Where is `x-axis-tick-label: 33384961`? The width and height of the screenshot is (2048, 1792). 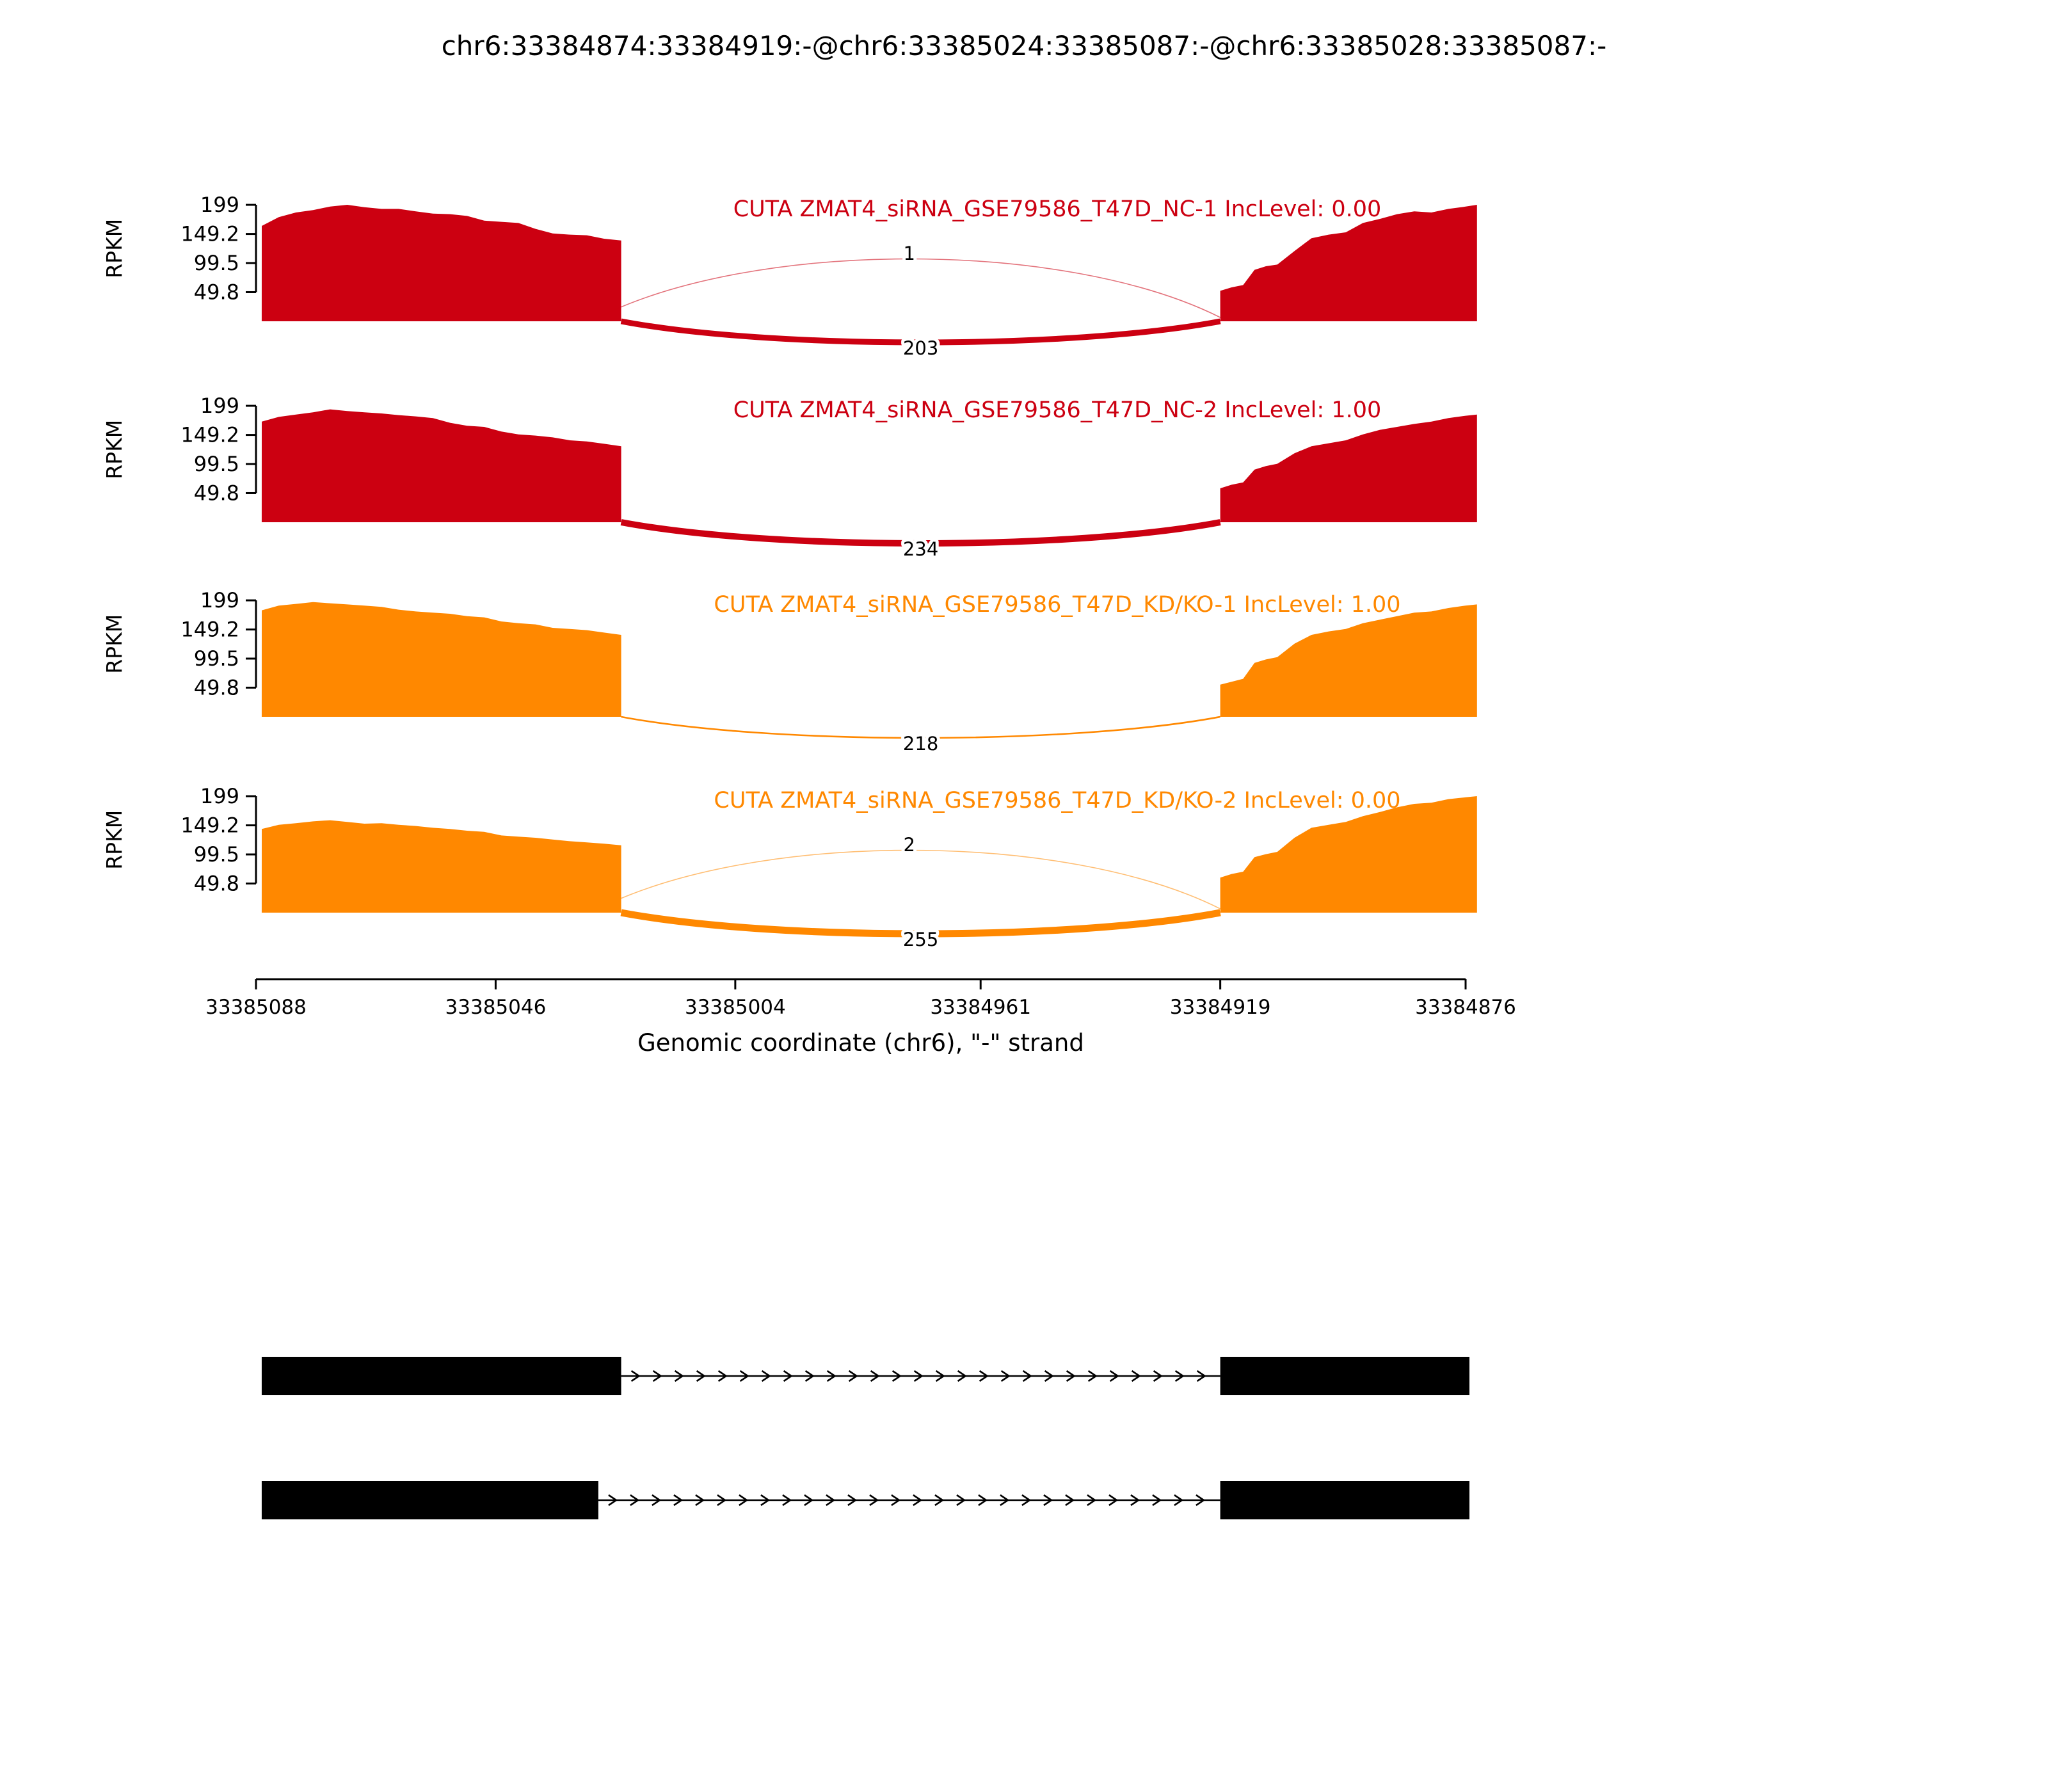
x-axis-tick-label: 33384961 is located at coordinates (980, 1007).